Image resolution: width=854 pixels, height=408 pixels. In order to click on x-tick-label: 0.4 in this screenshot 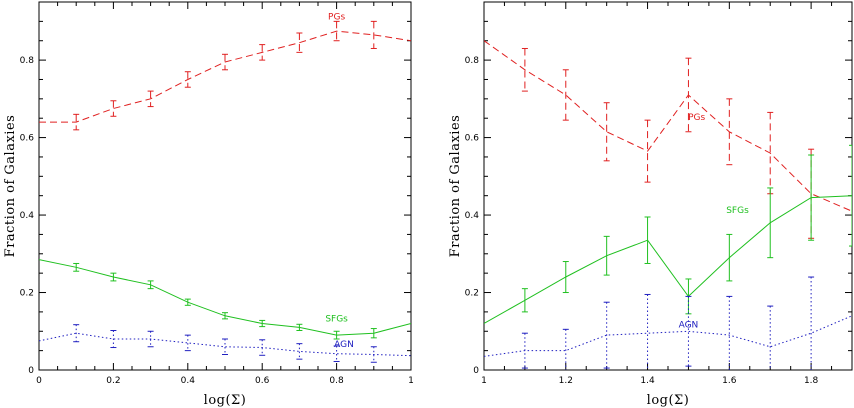, I will do `click(188, 381)`.